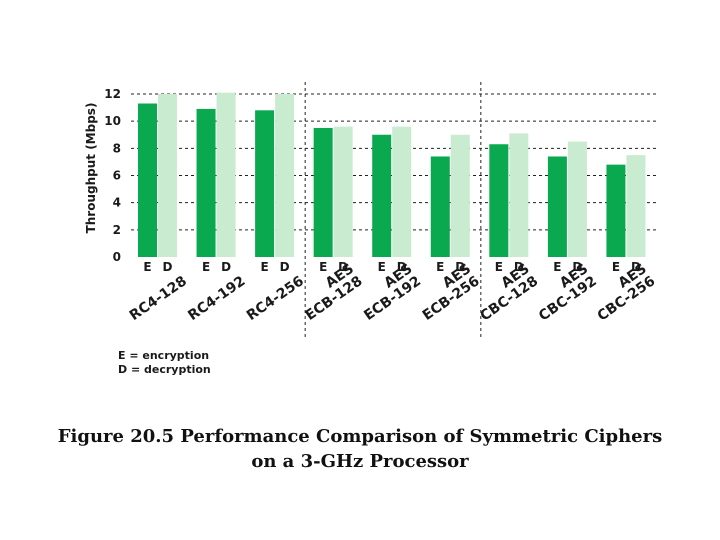 This screenshot has height=540, width=720. I want to click on y-tick-label-4: 4, so click(117, 203).